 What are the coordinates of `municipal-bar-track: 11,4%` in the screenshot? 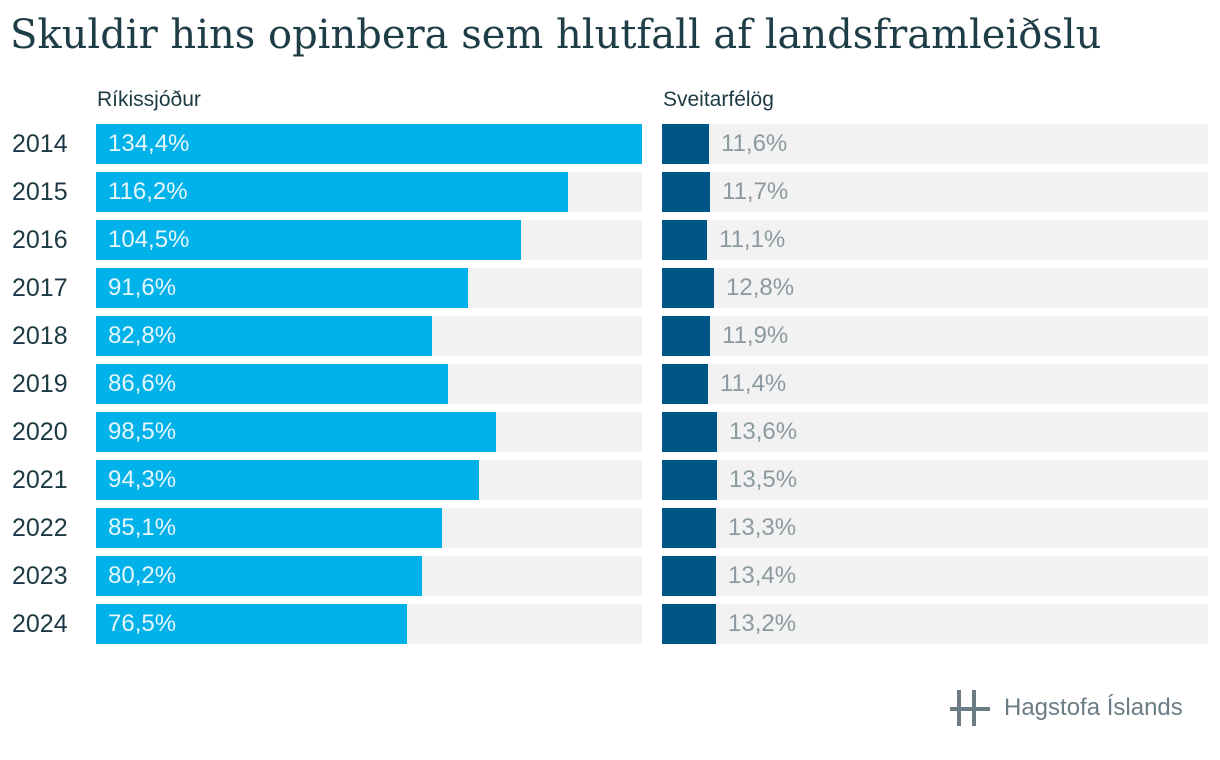 It's located at (935, 384).